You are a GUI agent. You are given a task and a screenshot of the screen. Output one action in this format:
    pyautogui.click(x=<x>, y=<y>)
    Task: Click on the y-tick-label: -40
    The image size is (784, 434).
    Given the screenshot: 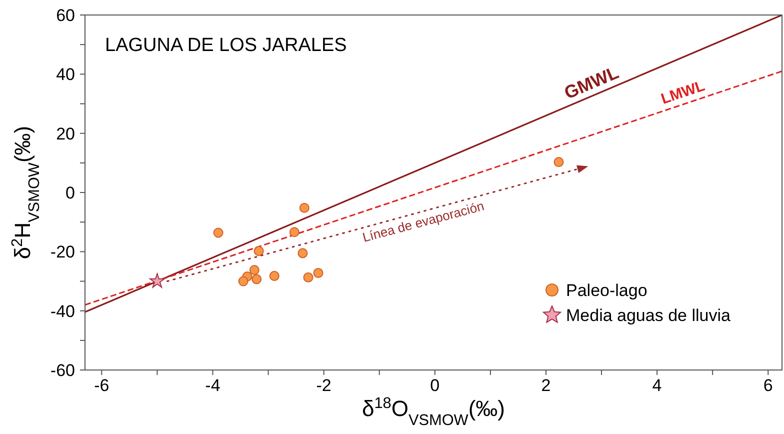 What is the action you would take?
    pyautogui.click(x=62, y=311)
    